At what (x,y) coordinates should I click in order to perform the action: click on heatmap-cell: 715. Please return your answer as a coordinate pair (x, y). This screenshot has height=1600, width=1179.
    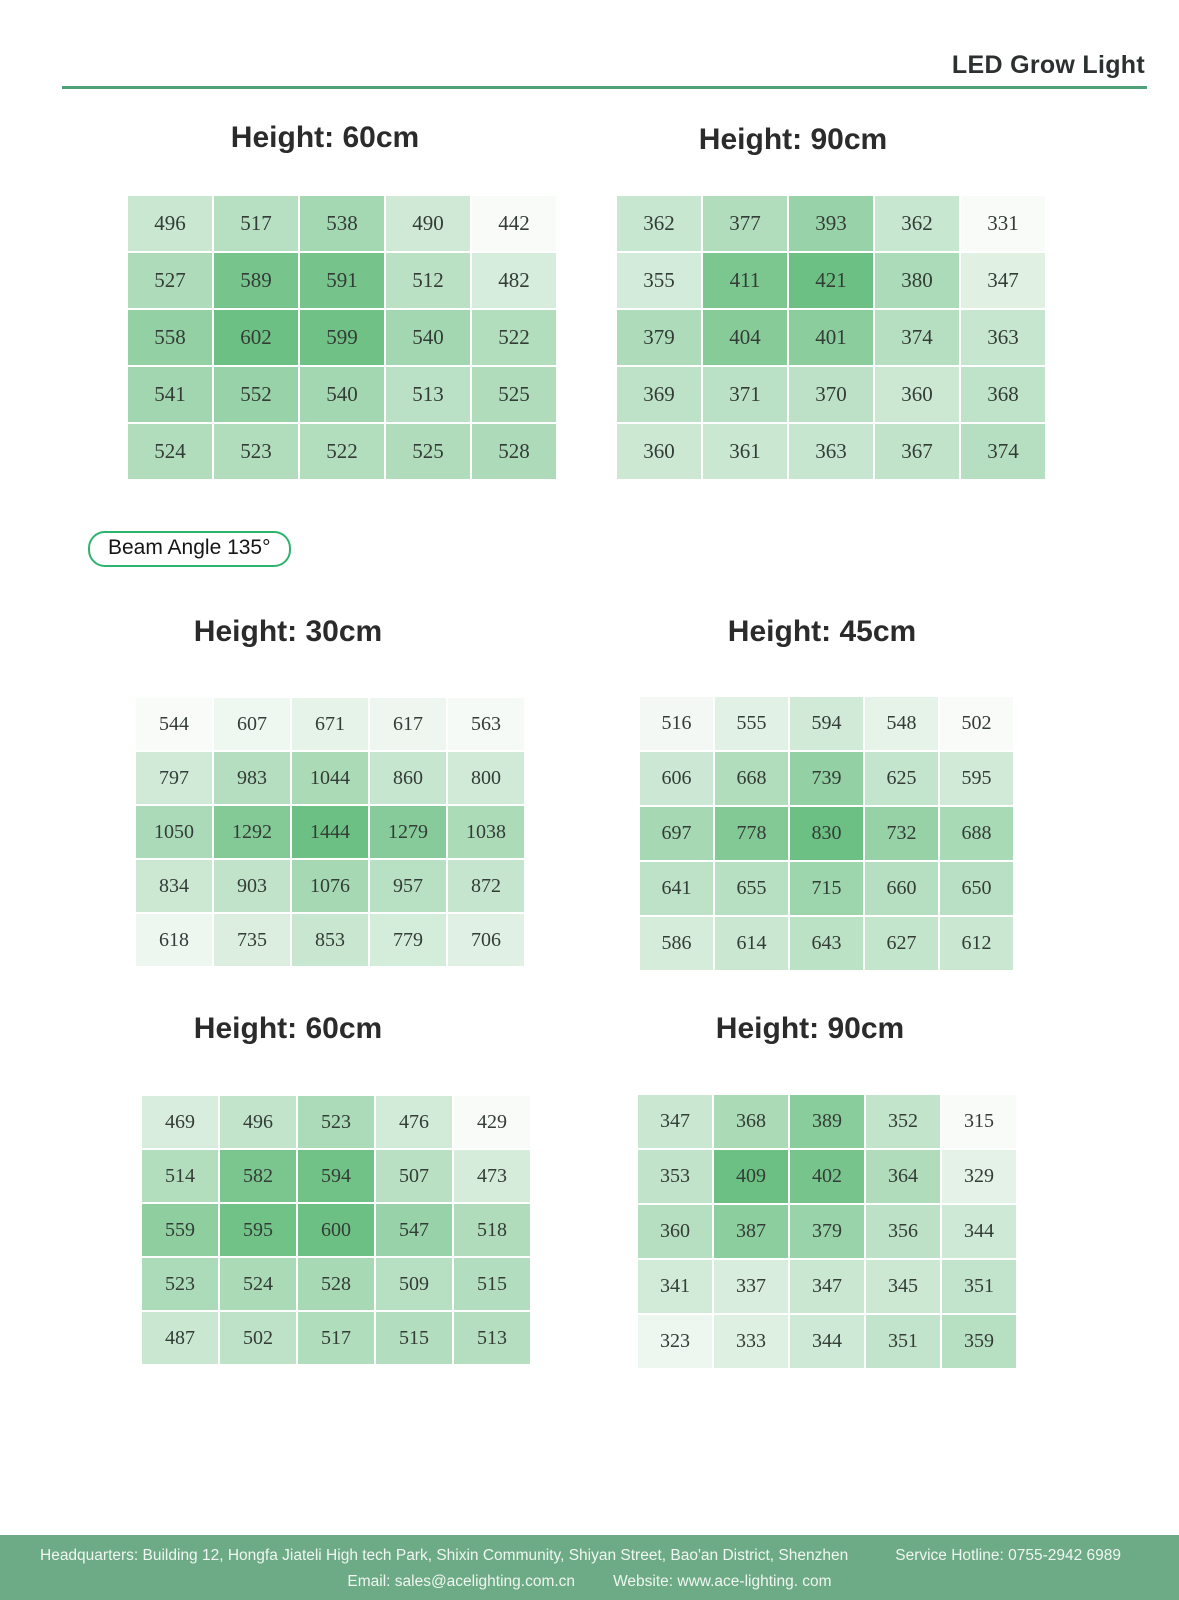
    Looking at the image, I should click on (826, 888).